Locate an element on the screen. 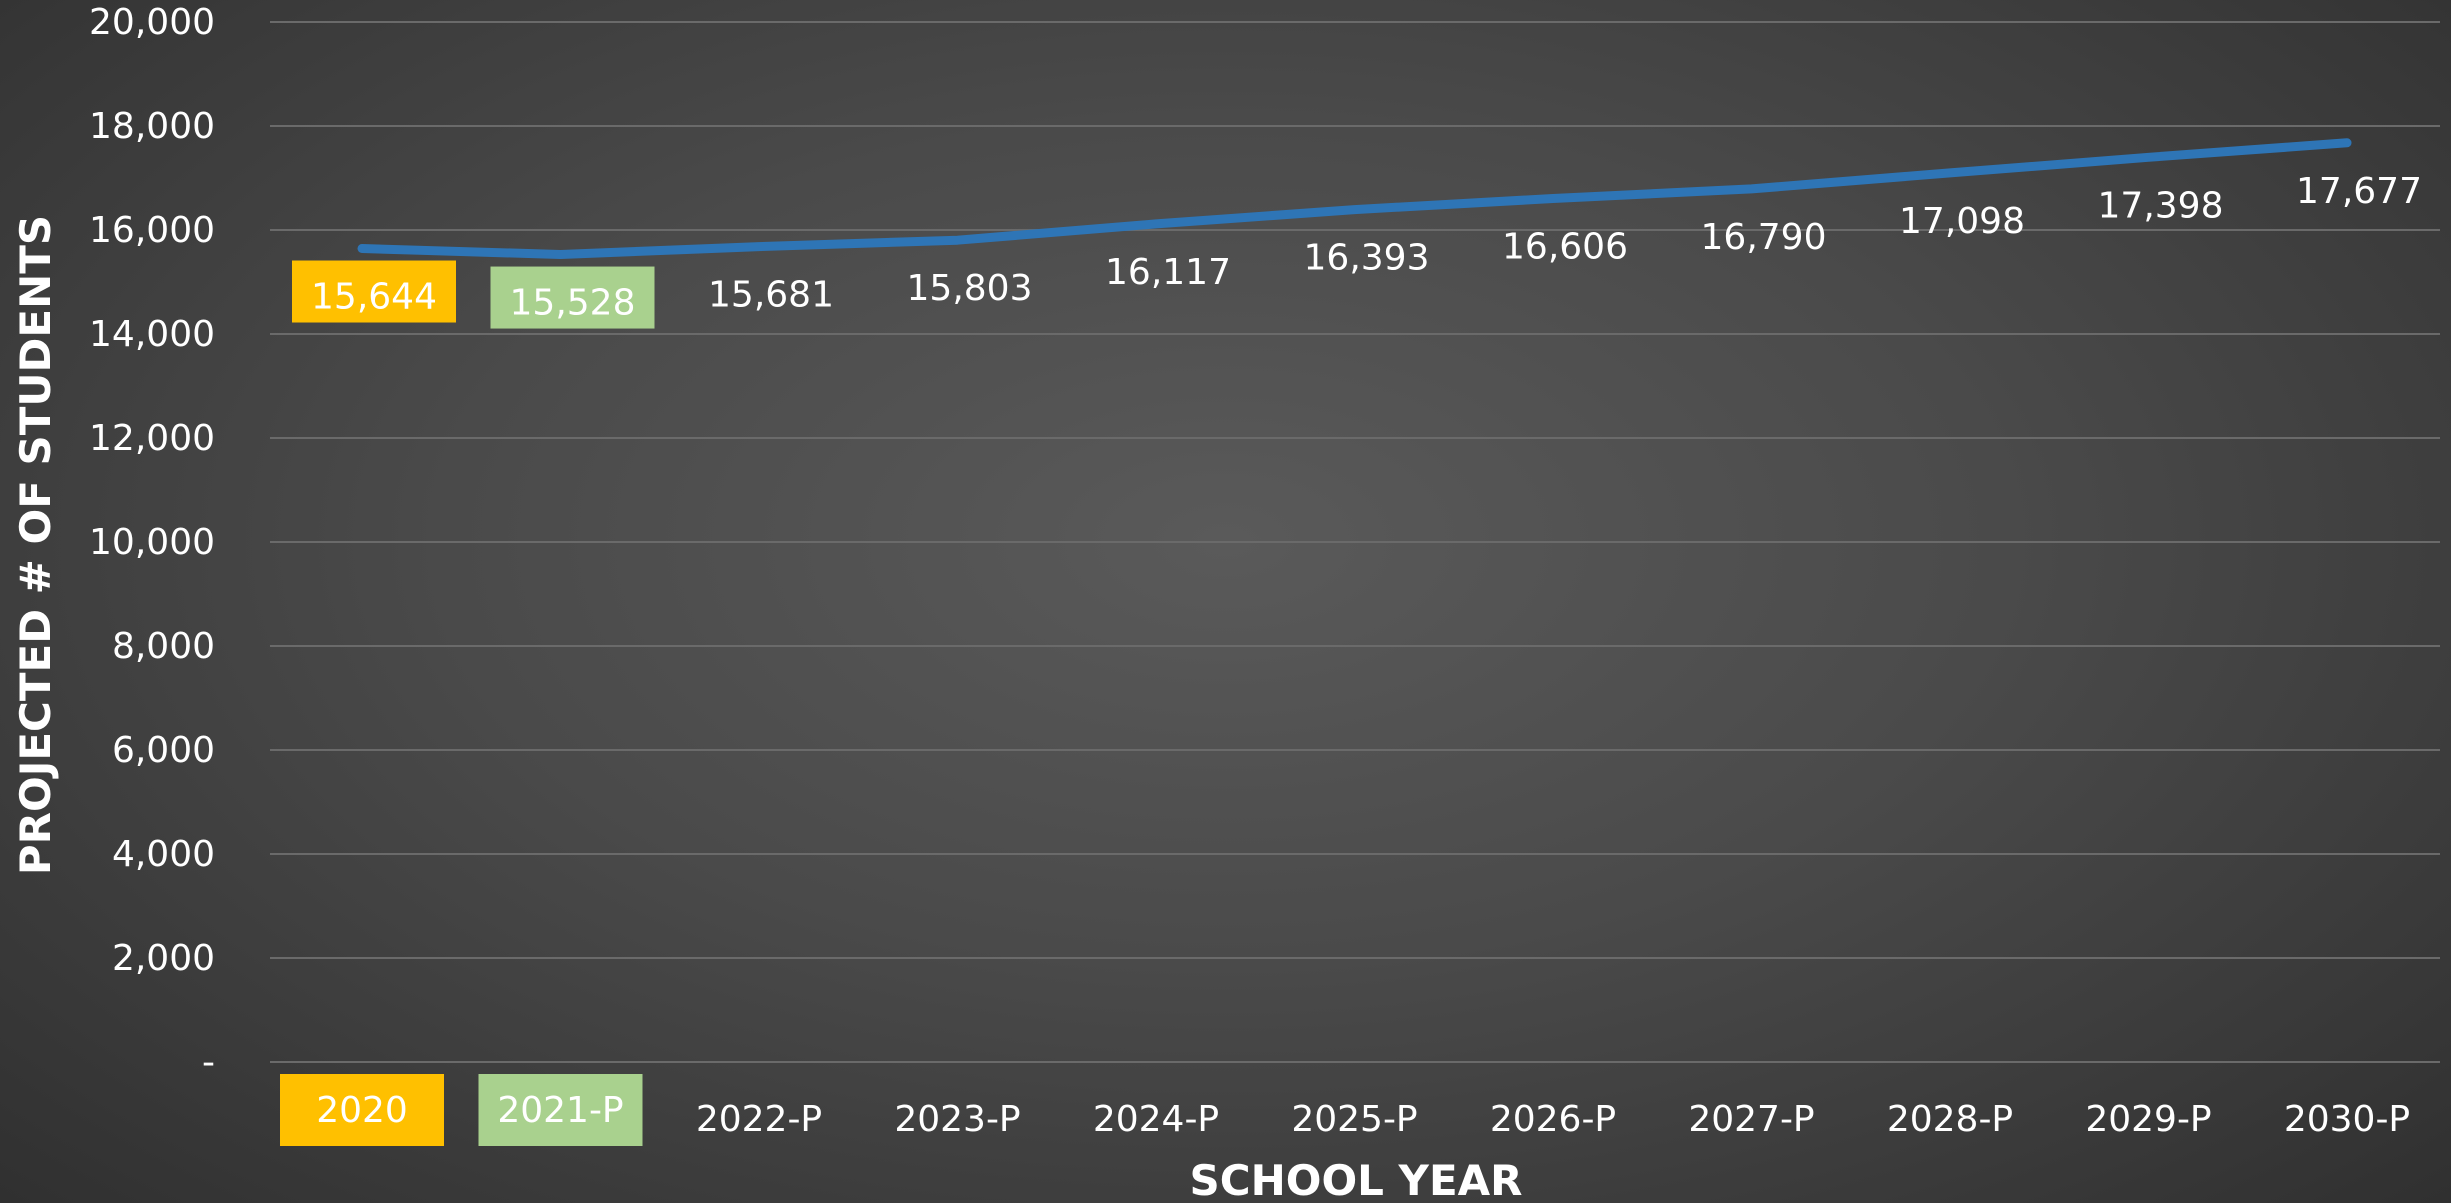 The width and height of the screenshot is (2451, 1203). data-label: 15,644 is located at coordinates (374, 297).